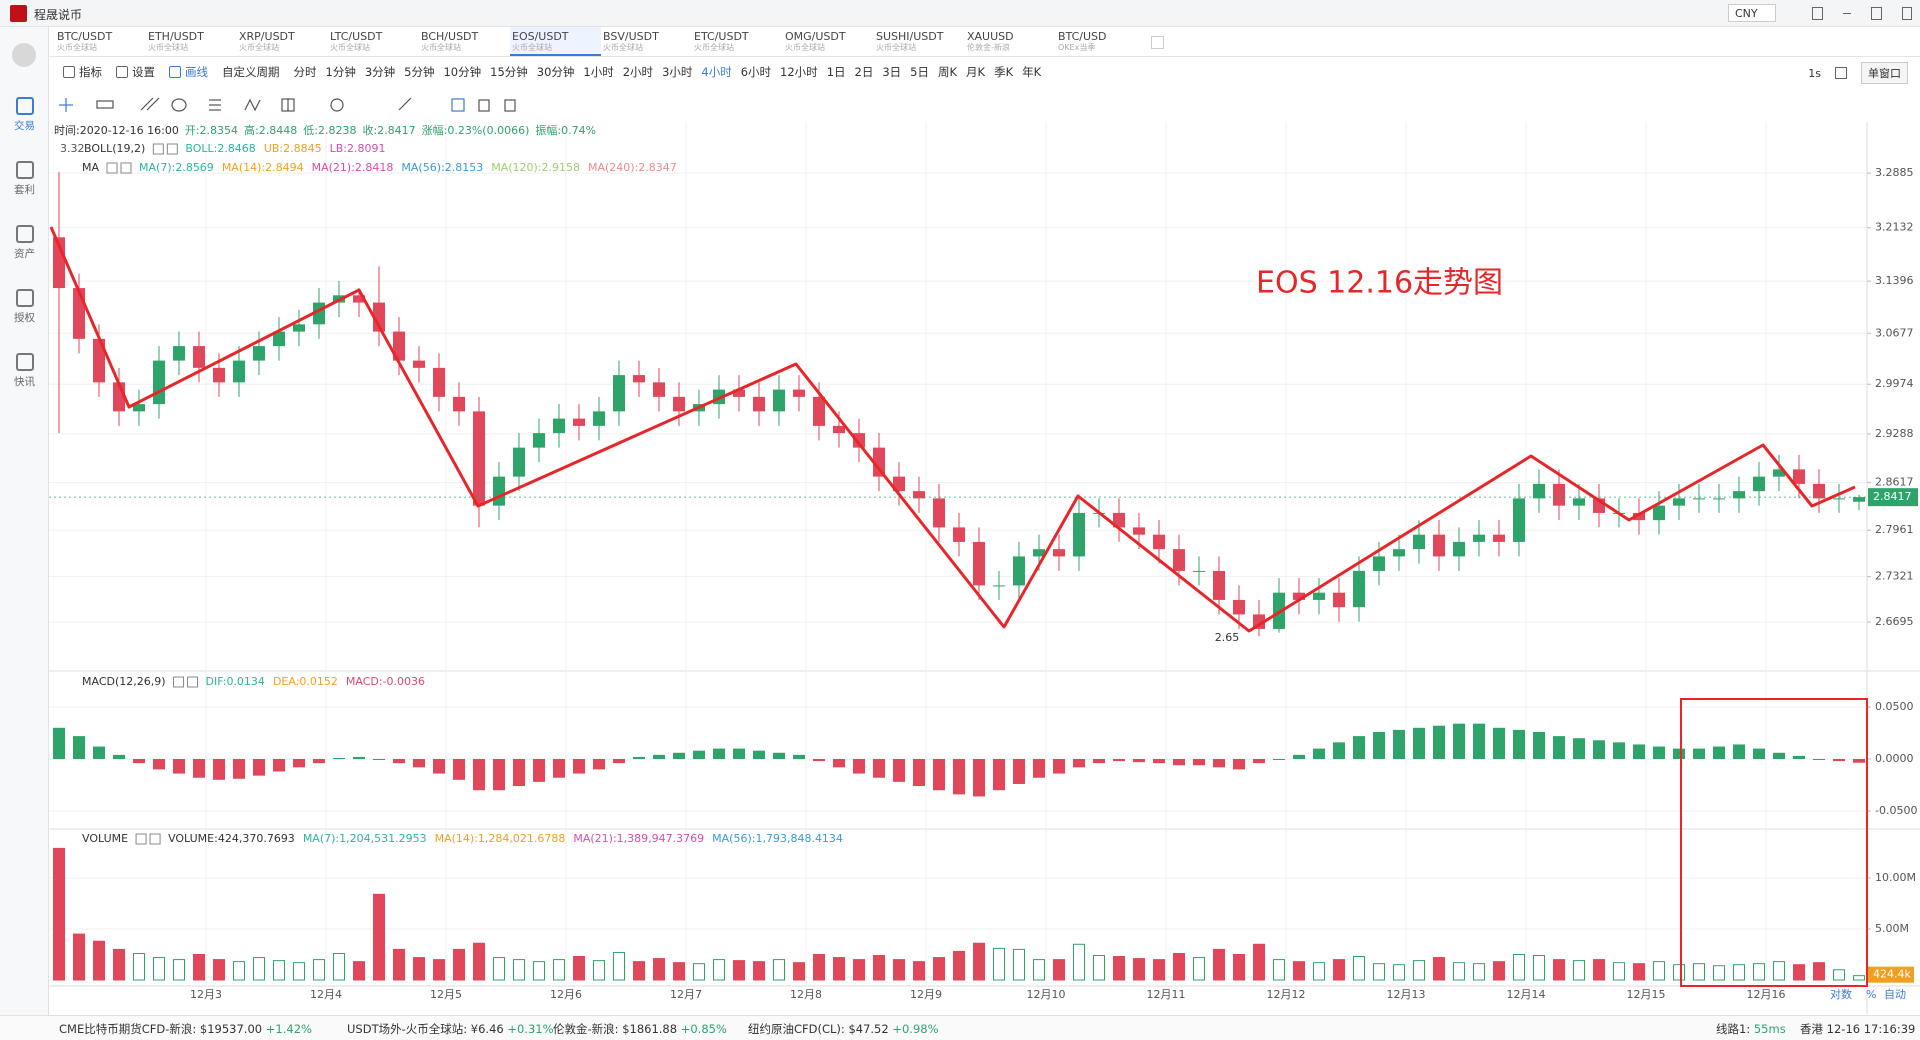  What do you see at coordinates (419, 72) in the screenshot?
I see `period-button: 5分钟` at bounding box center [419, 72].